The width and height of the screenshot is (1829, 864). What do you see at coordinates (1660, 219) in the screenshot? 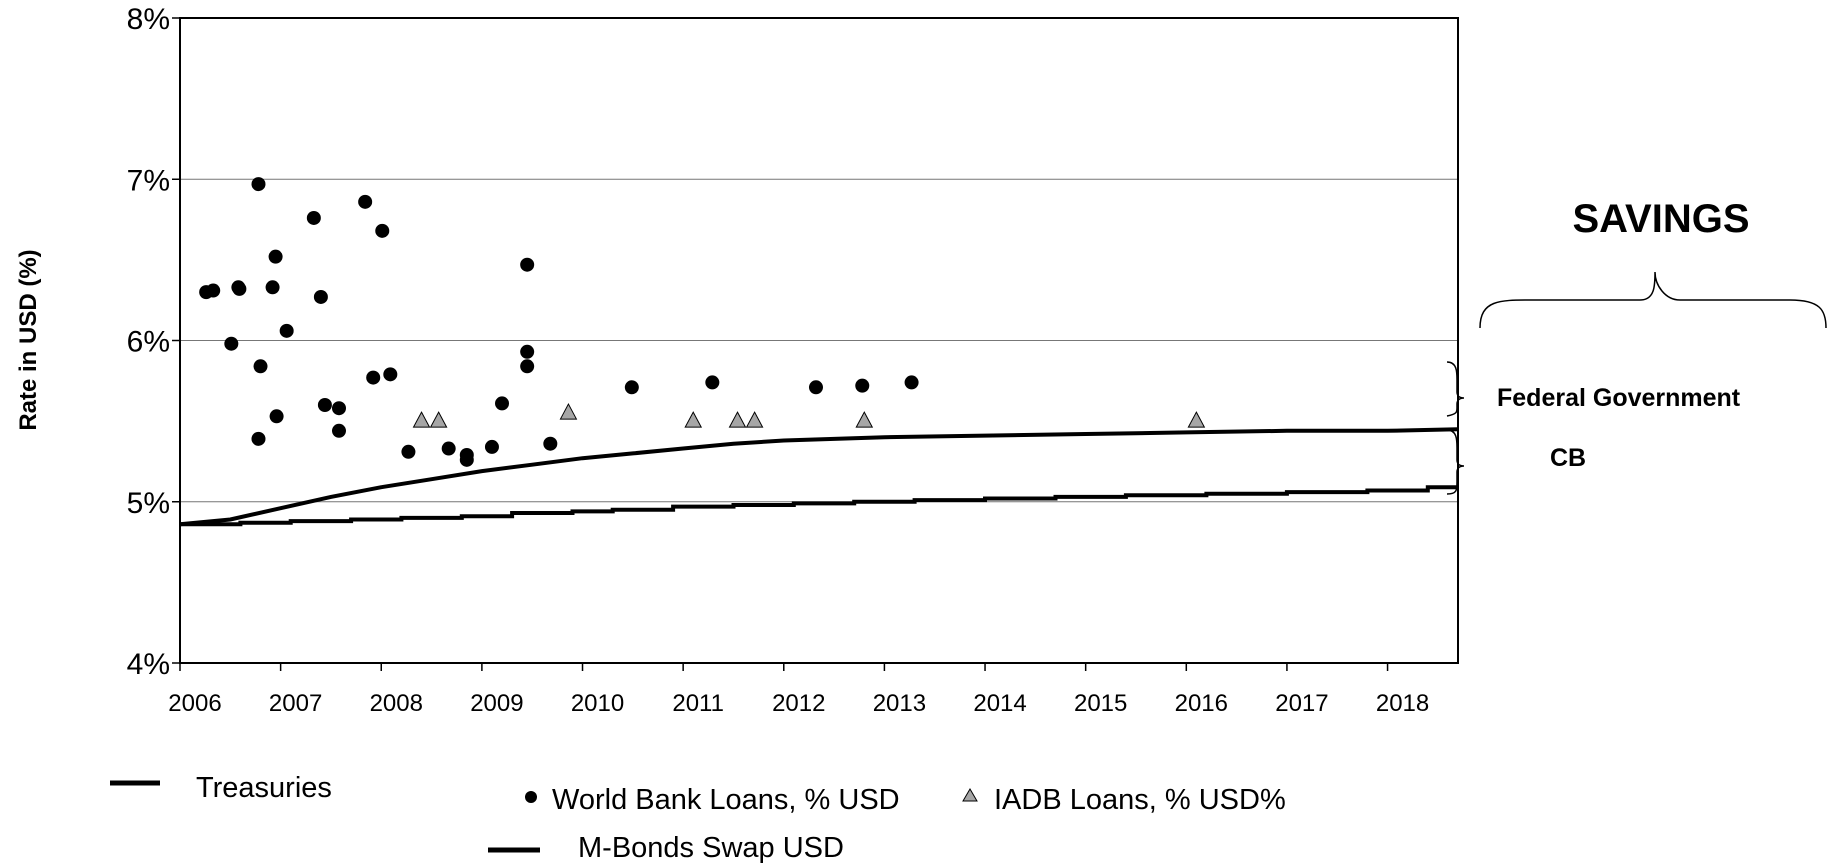
I see `savings-label: SAVINGS` at bounding box center [1660, 219].